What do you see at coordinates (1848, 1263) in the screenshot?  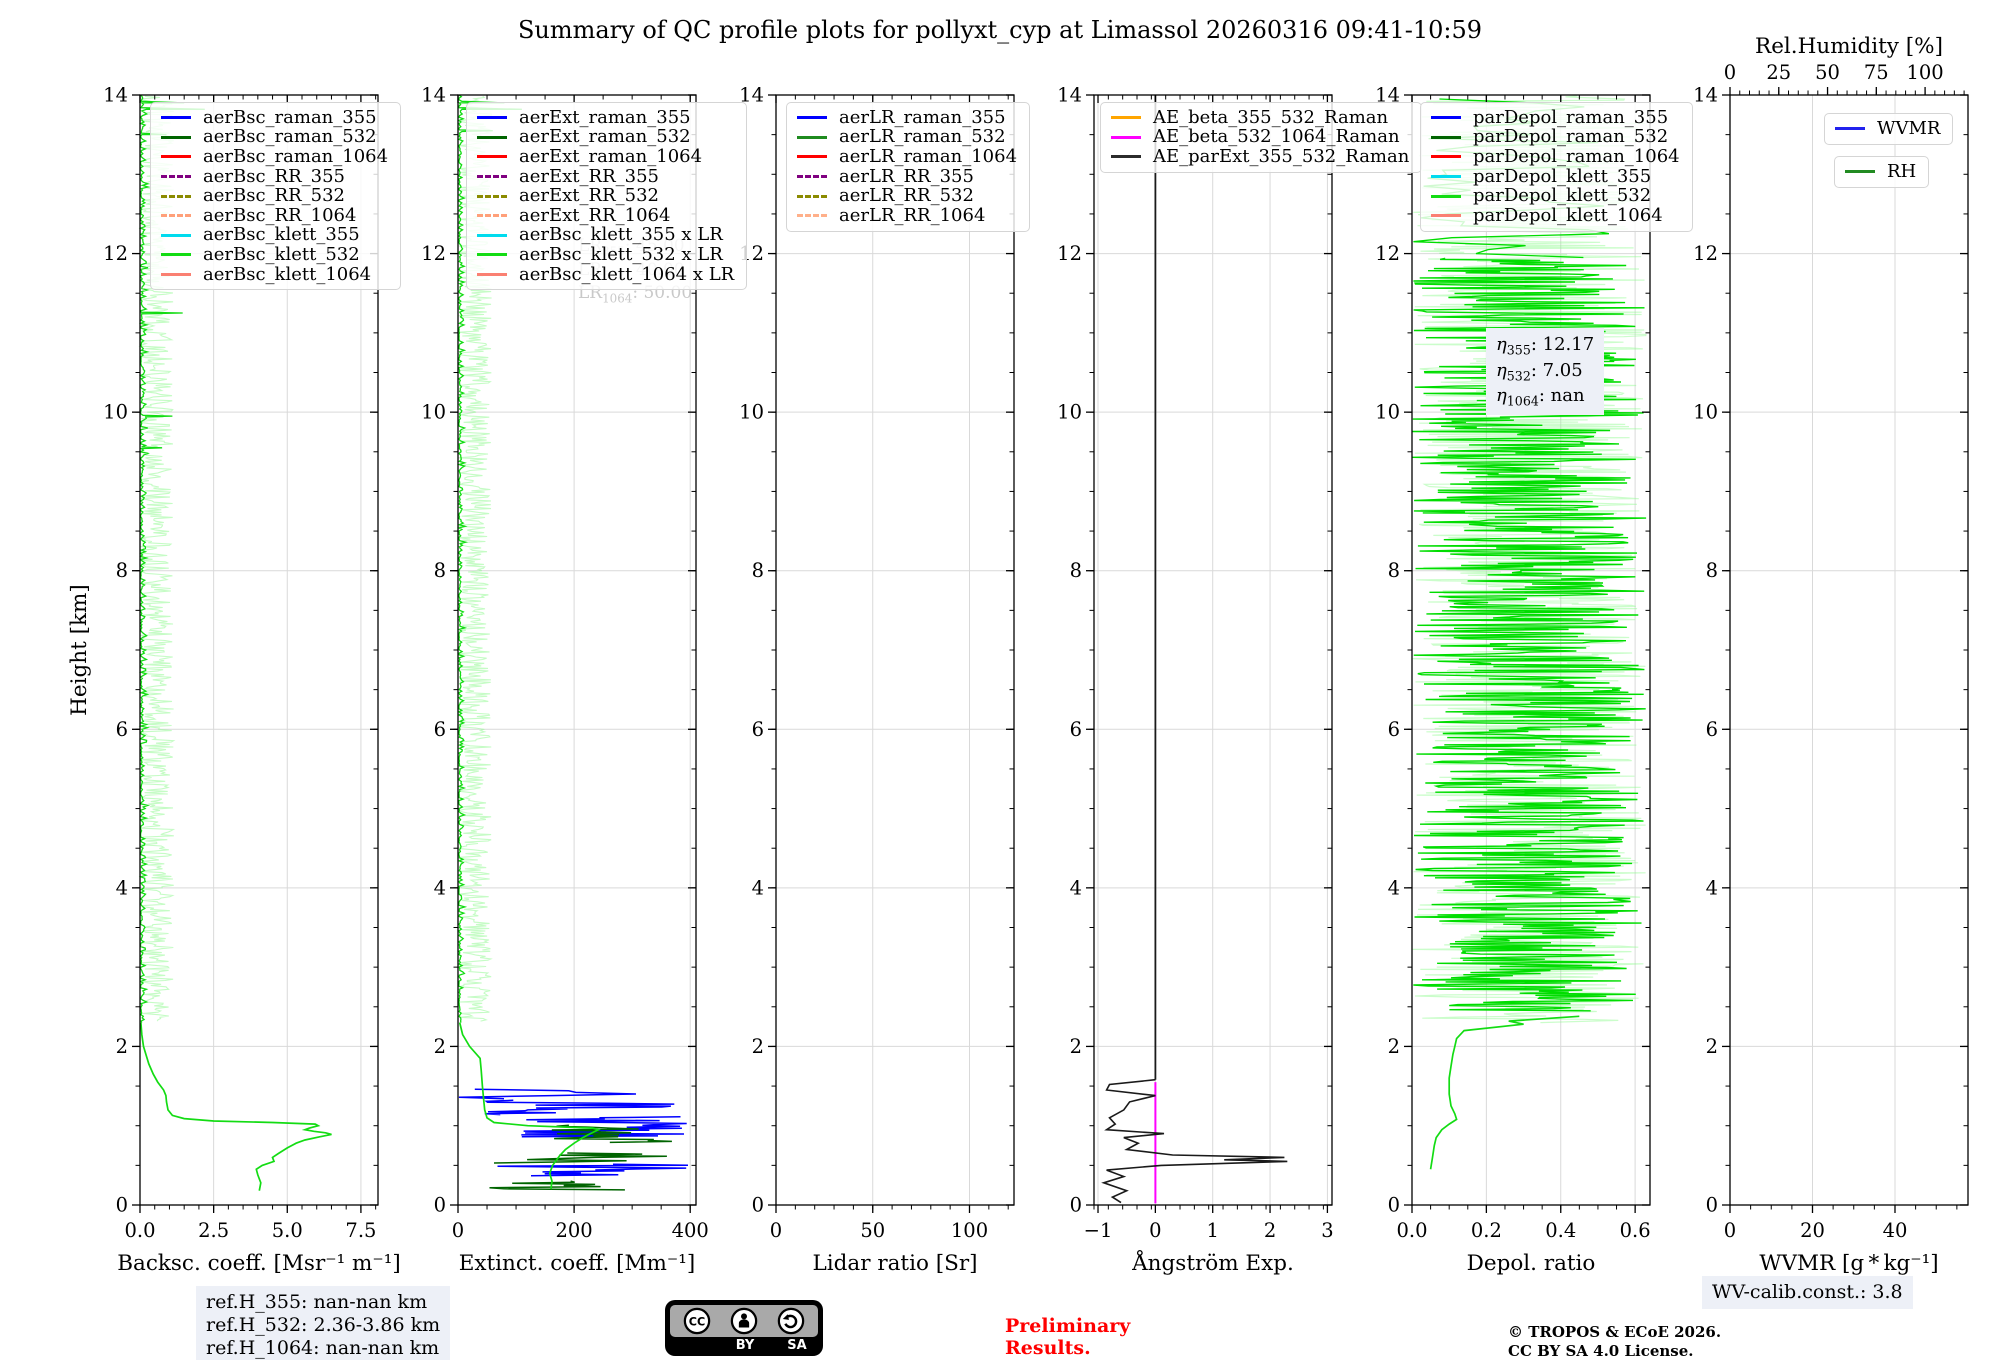 I see `xaxis-label-wvmr: WVMR [g * kg⁻¹]` at bounding box center [1848, 1263].